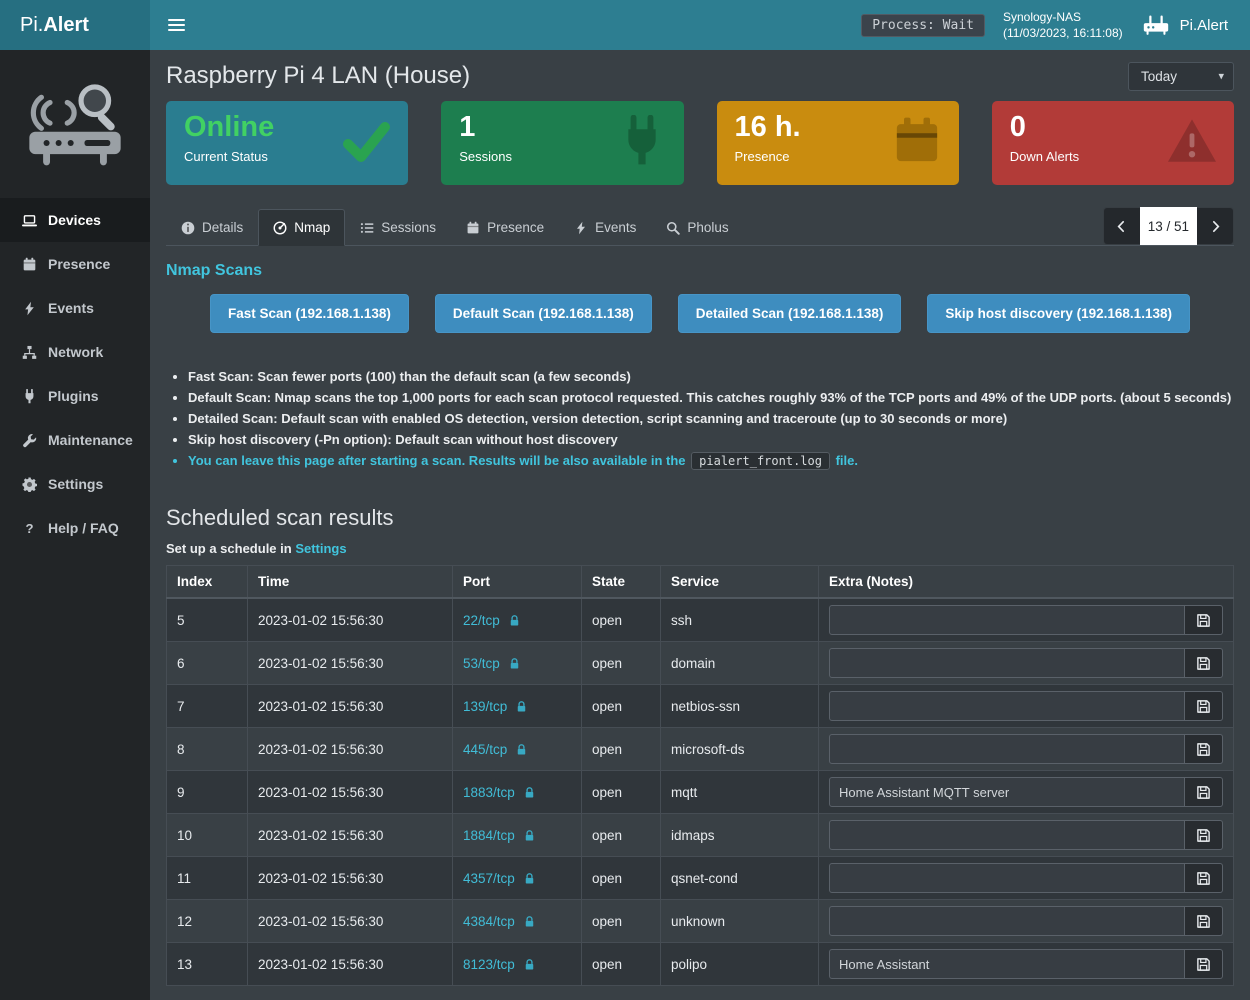 This screenshot has width=1250, height=1000. What do you see at coordinates (309, 313) in the screenshot?
I see `fast-scan-button: Fast Scan (192.168.1.138)` at bounding box center [309, 313].